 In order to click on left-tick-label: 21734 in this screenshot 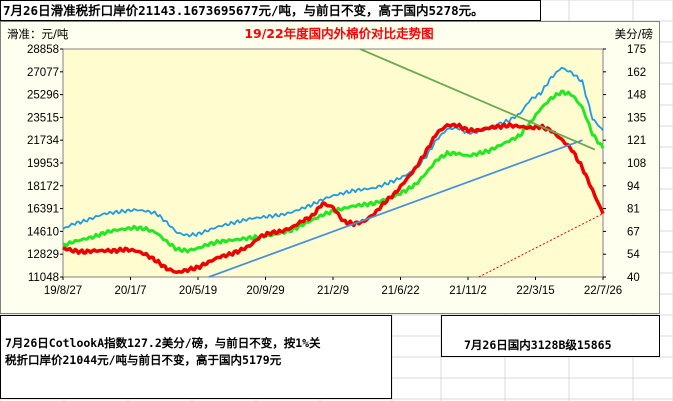, I will do `click(43, 141)`.